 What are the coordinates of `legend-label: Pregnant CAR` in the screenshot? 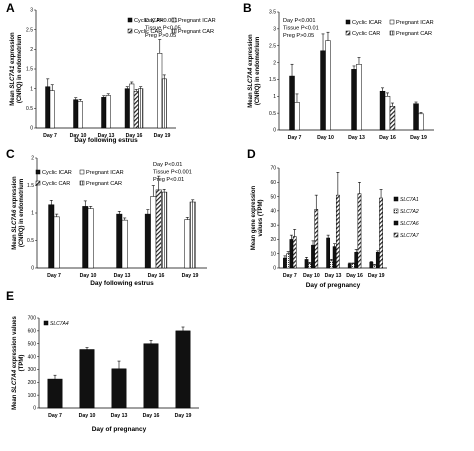 It's located at (196, 32).